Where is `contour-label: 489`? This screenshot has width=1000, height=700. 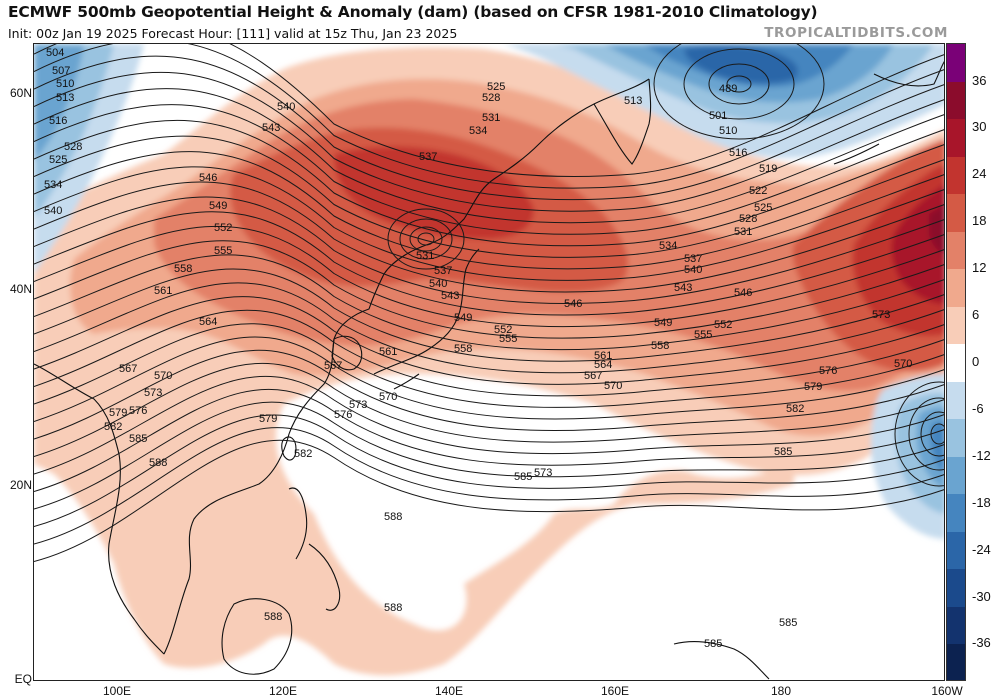 contour-label: 489 is located at coordinates (728, 89).